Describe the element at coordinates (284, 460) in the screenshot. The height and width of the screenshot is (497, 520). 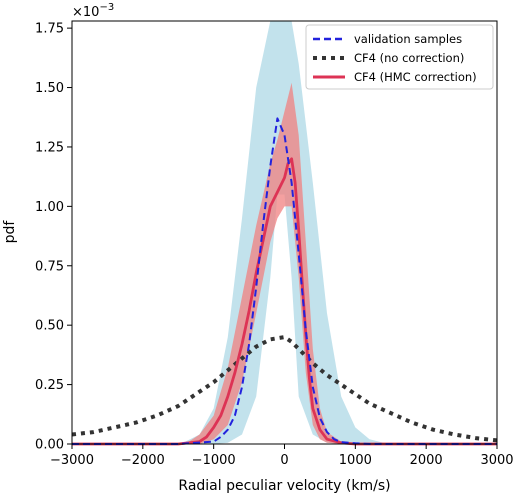
I see `x-tick-label: 0` at that location.